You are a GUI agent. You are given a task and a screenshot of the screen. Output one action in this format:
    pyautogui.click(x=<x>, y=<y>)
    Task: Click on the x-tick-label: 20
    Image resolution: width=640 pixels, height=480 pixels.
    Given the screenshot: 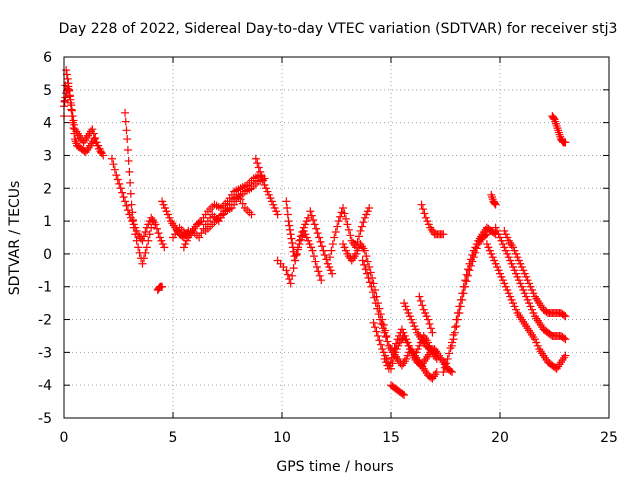 What is the action you would take?
    pyautogui.click(x=500, y=438)
    